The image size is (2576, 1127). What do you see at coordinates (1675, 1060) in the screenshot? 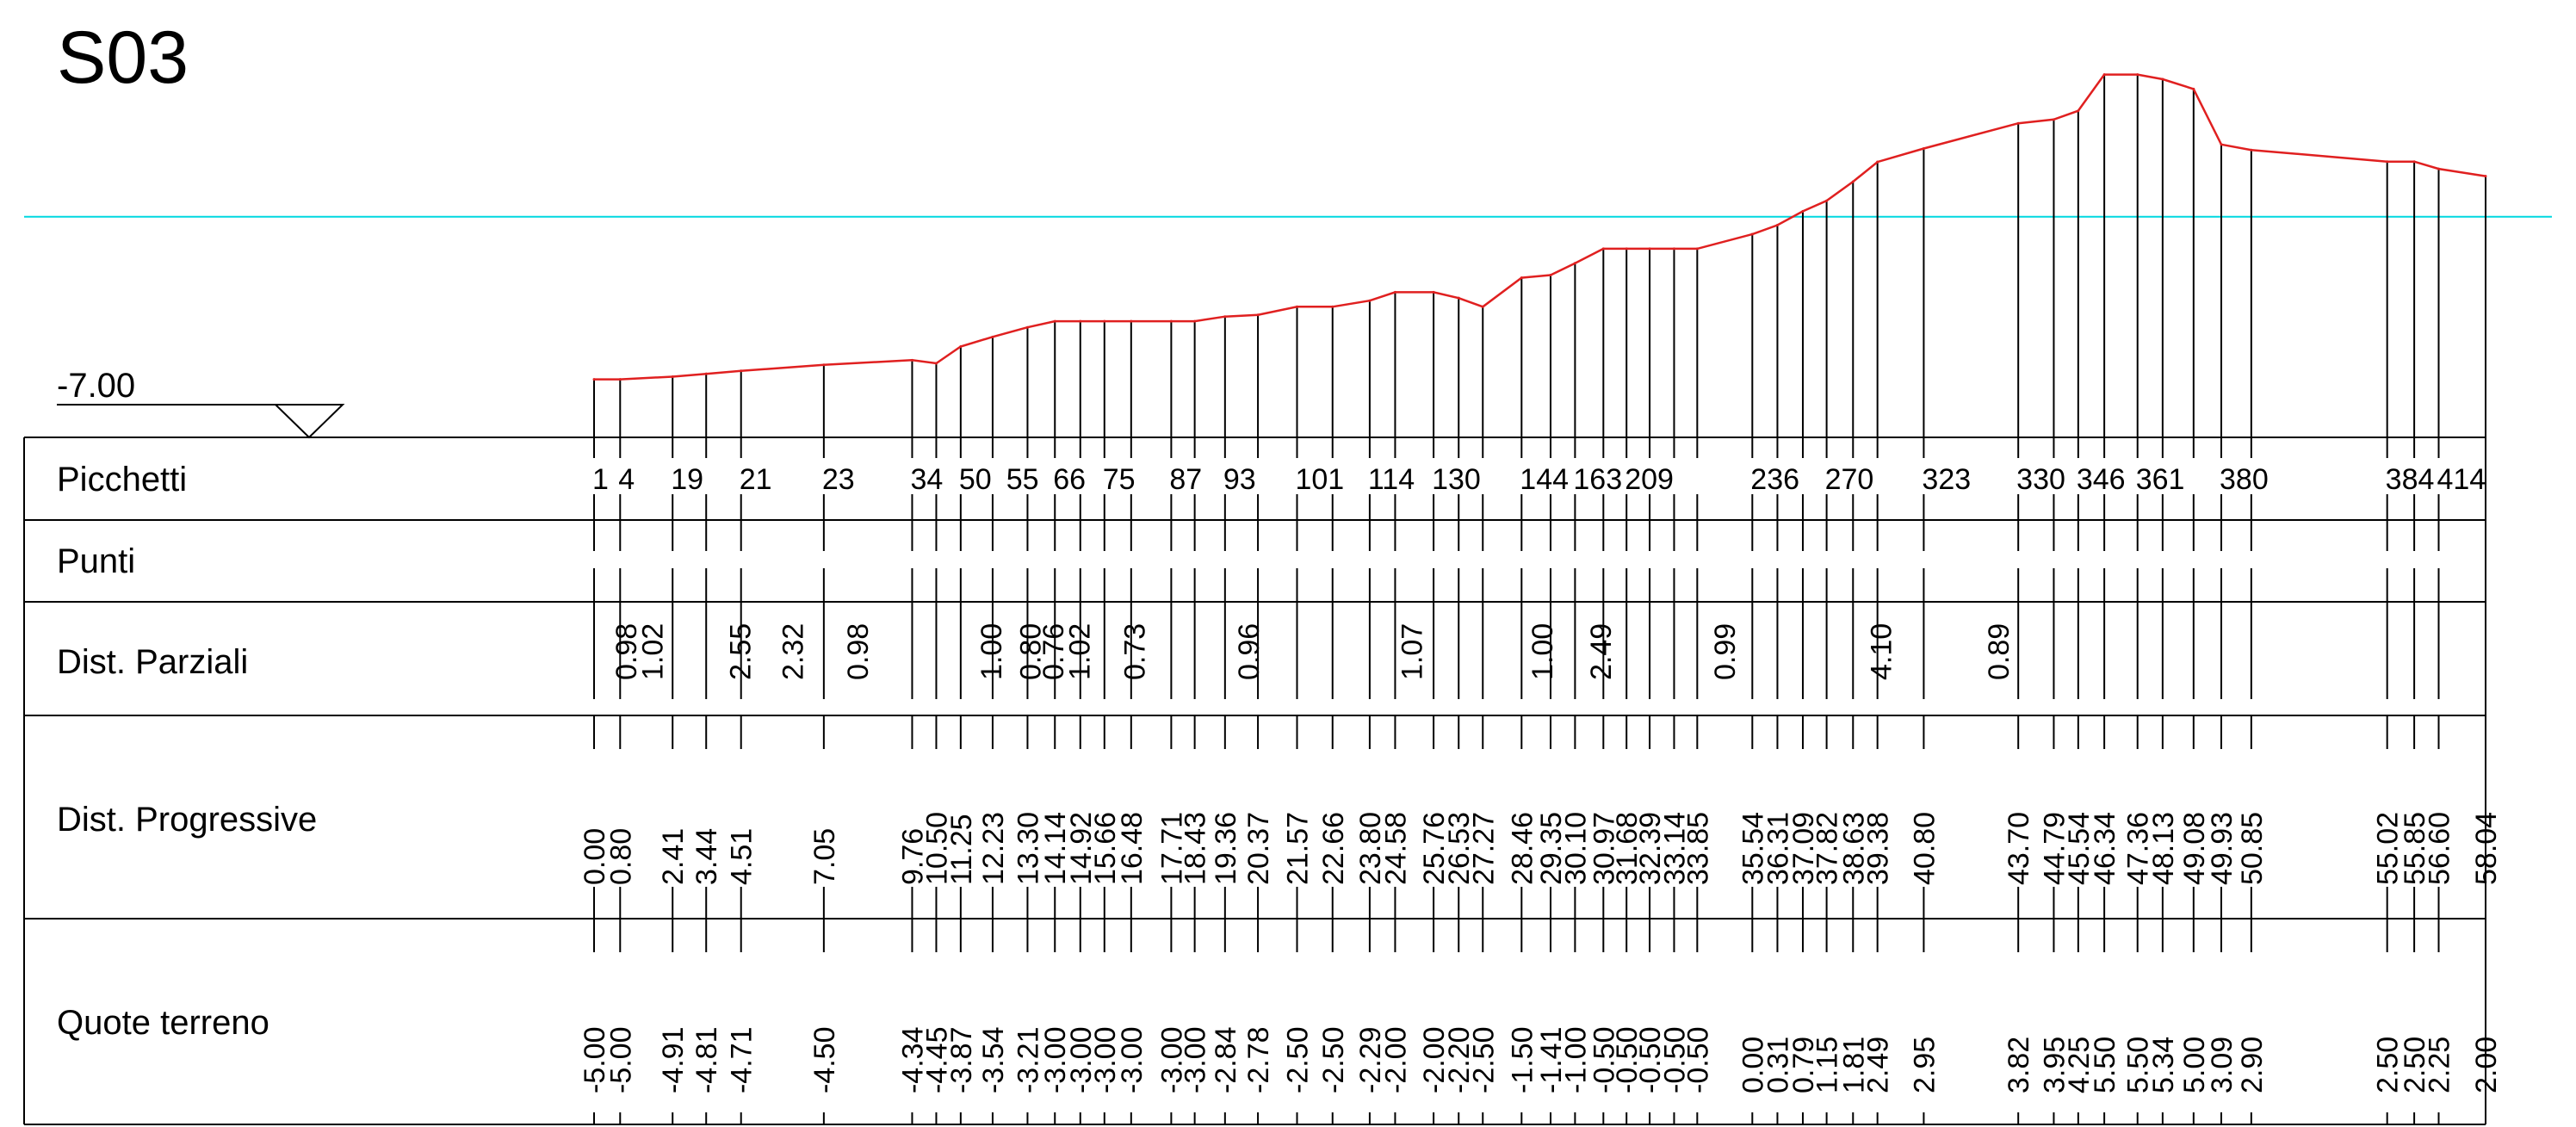
I see `quota-terreno-label-32: -0.50` at bounding box center [1675, 1060].